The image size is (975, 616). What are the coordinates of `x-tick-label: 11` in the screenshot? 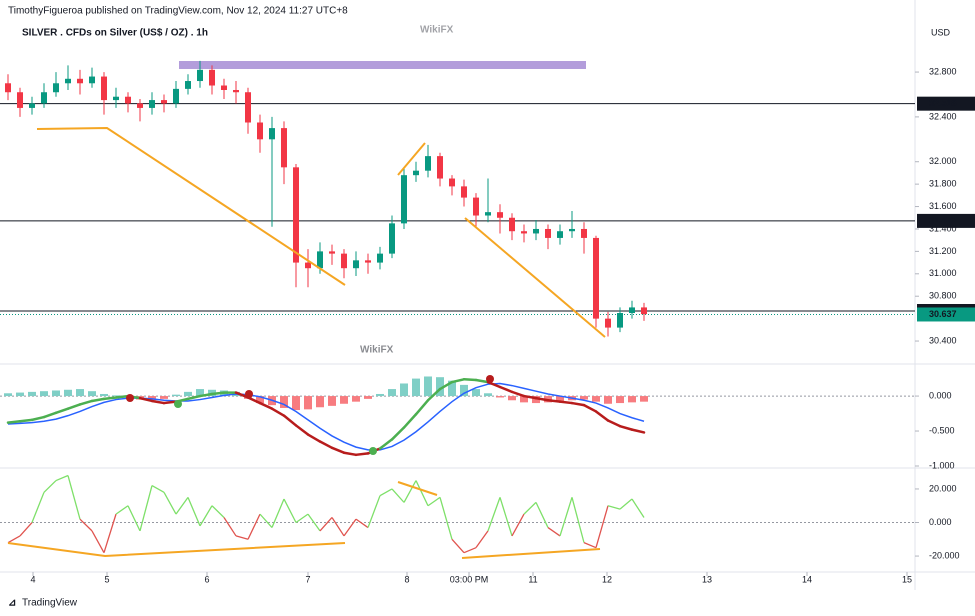 It's located at (532, 579).